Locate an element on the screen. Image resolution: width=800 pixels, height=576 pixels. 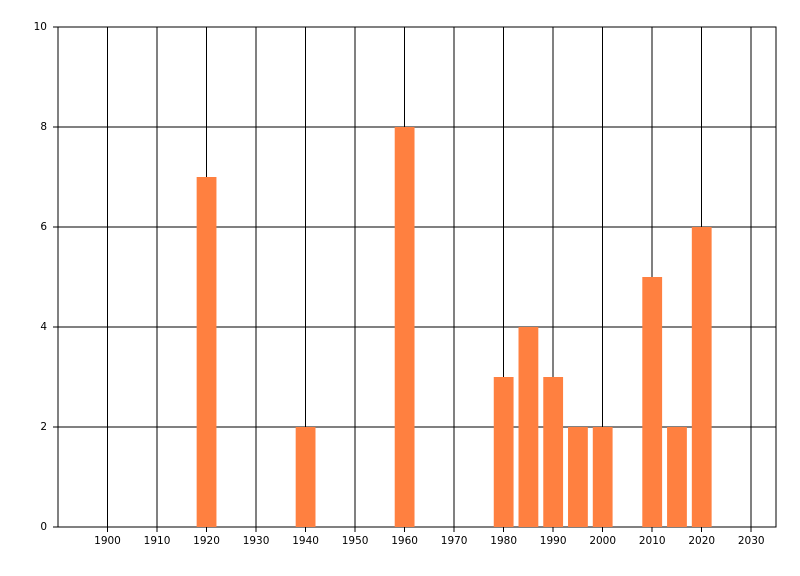
y-tick-label: 2 is located at coordinates (43, 427).